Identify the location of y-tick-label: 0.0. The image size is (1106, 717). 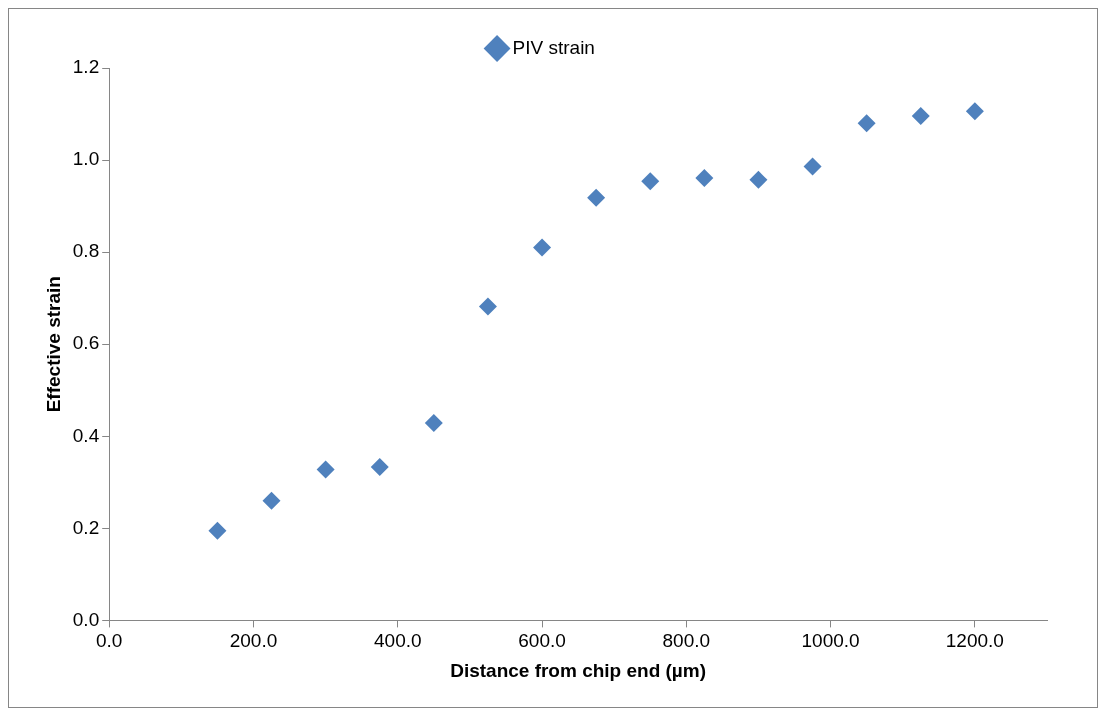
(86, 619).